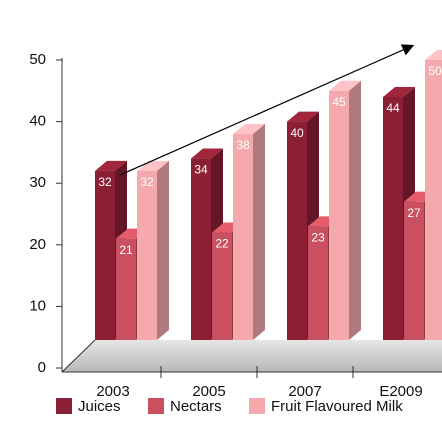 Image resolution: width=442 pixels, height=443 pixels. What do you see at coordinates (196, 406) in the screenshot?
I see `legend-label: Nectars` at bounding box center [196, 406].